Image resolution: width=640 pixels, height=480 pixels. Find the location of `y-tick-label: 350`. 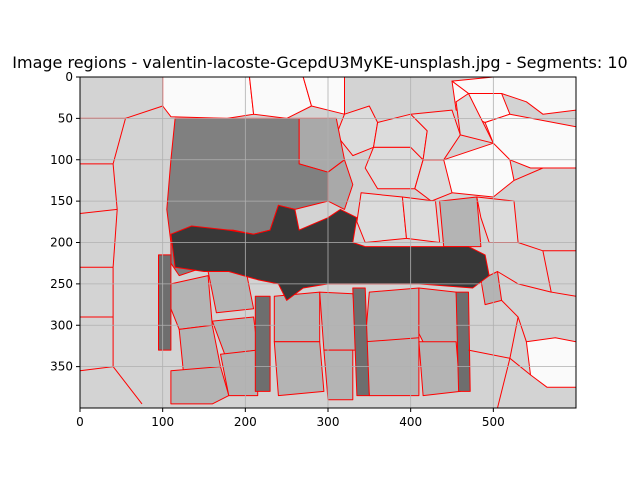

y-tick-label: 350 is located at coordinates (61, 367).